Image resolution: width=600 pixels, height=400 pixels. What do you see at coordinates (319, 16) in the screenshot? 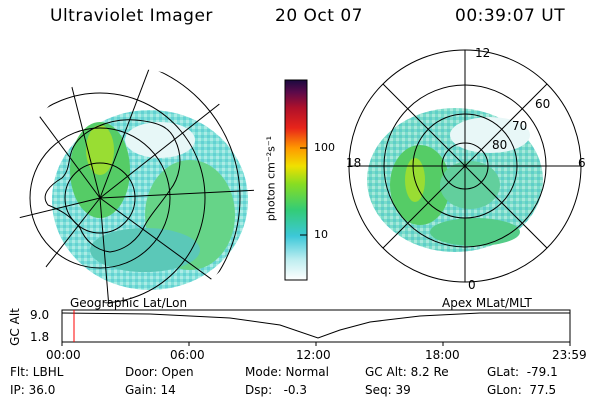
I see `date-label: 20 Oct 07` at bounding box center [319, 16].